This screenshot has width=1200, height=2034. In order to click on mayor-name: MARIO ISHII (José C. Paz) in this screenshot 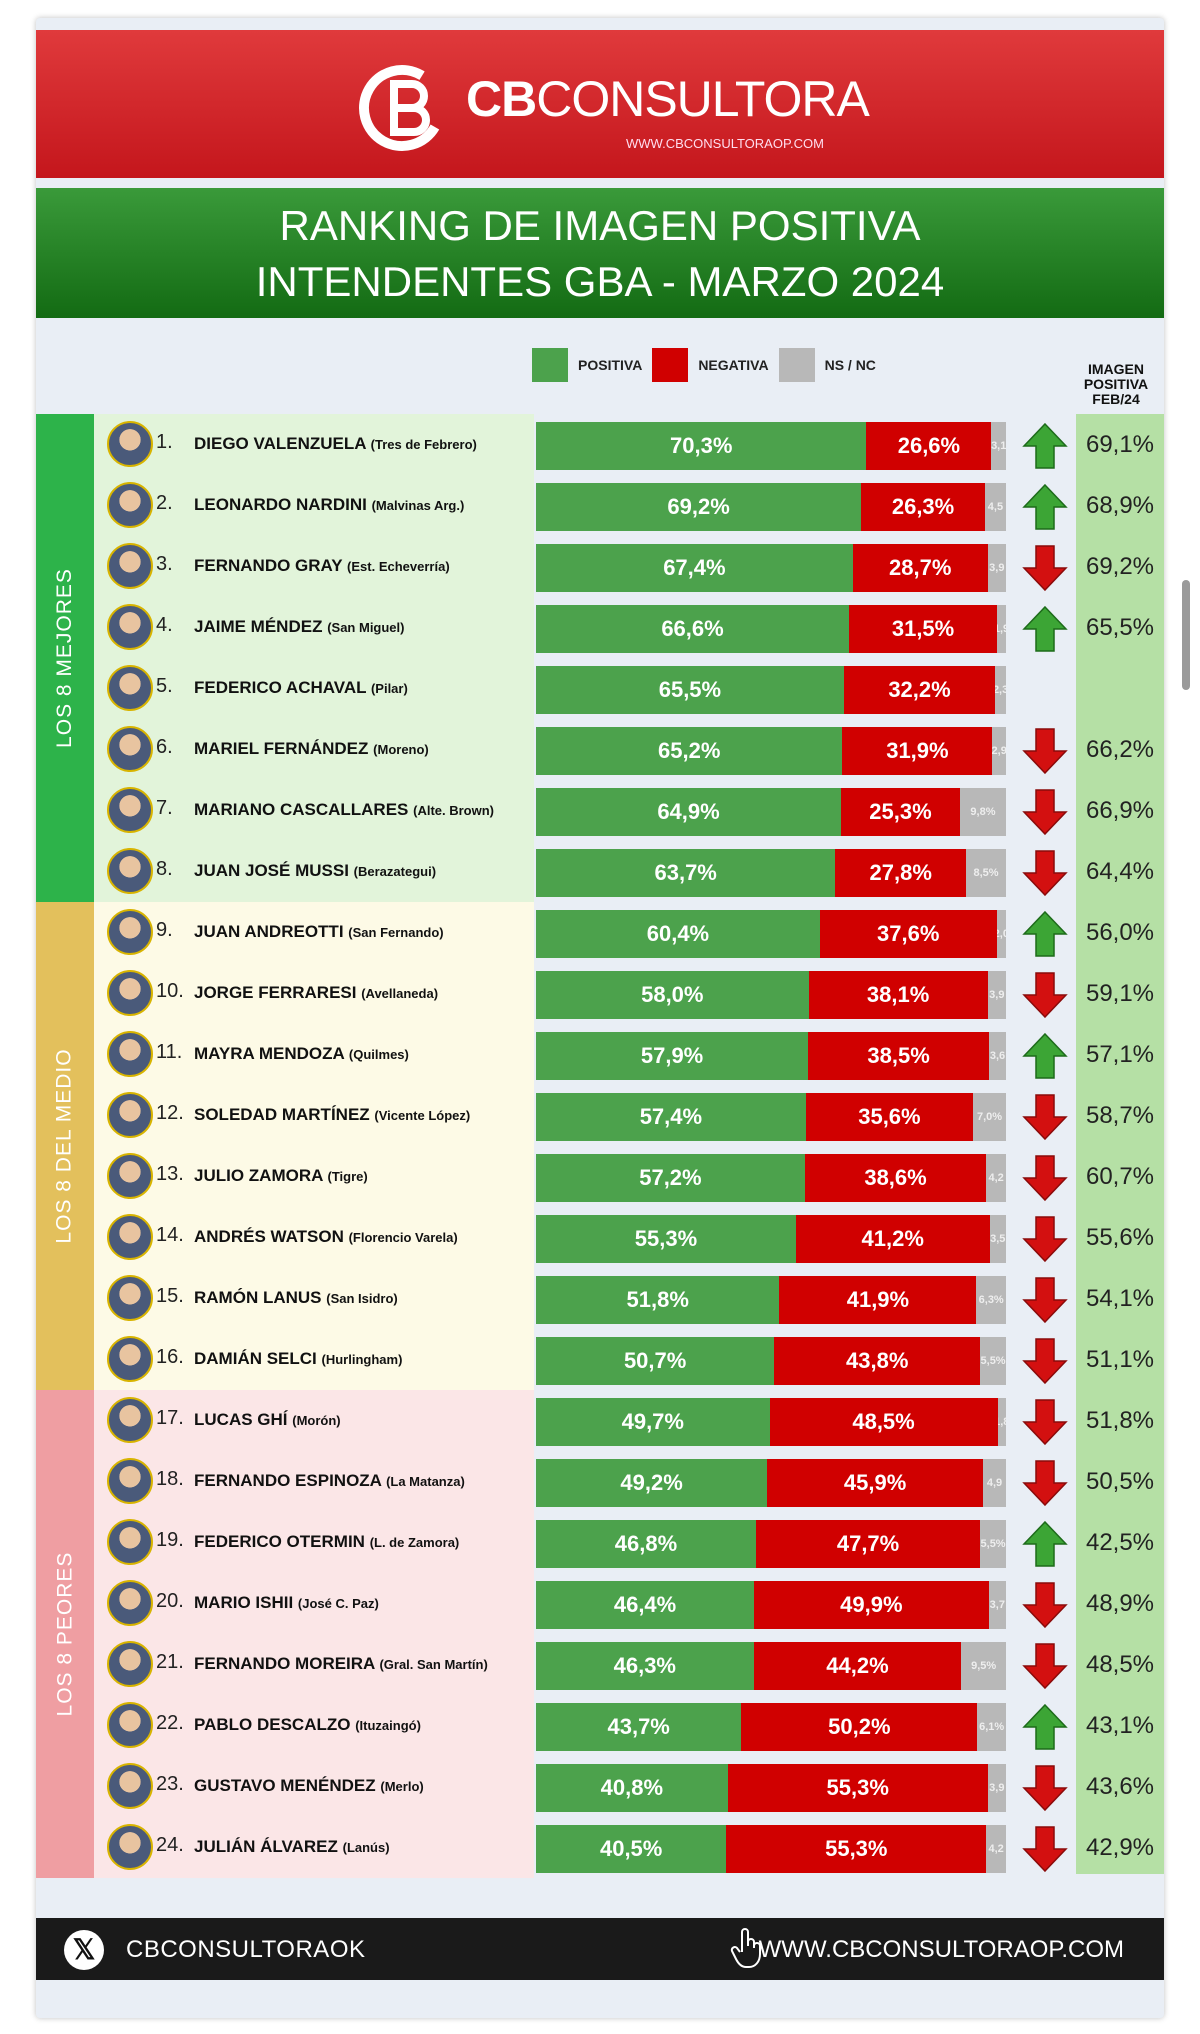, I will do `click(286, 1602)`.